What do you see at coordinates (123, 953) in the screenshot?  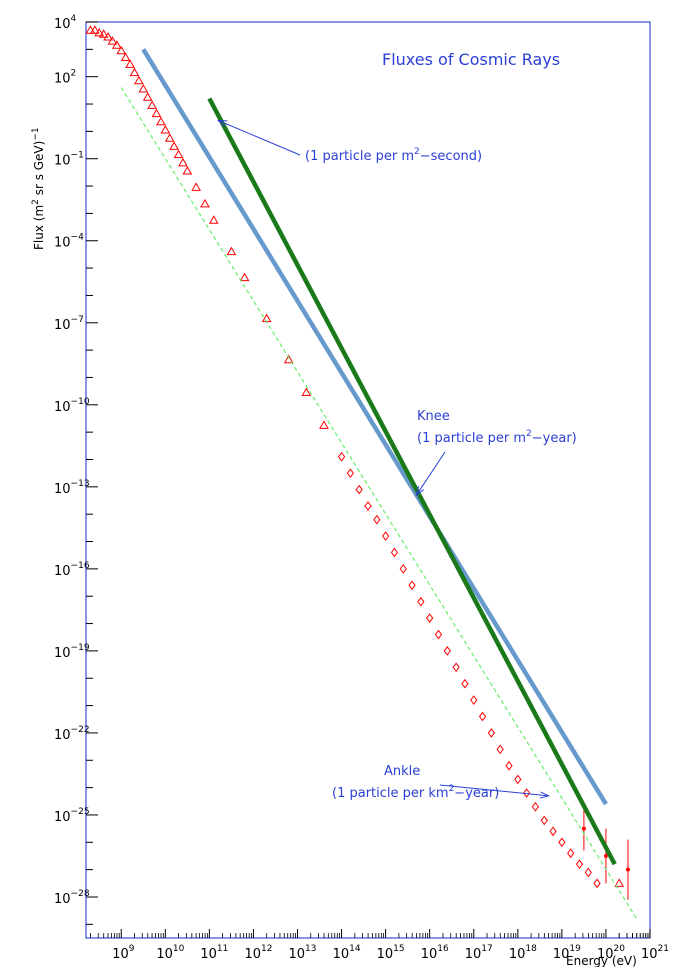 I see `x-tick-label: 109` at bounding box center [123, 953].